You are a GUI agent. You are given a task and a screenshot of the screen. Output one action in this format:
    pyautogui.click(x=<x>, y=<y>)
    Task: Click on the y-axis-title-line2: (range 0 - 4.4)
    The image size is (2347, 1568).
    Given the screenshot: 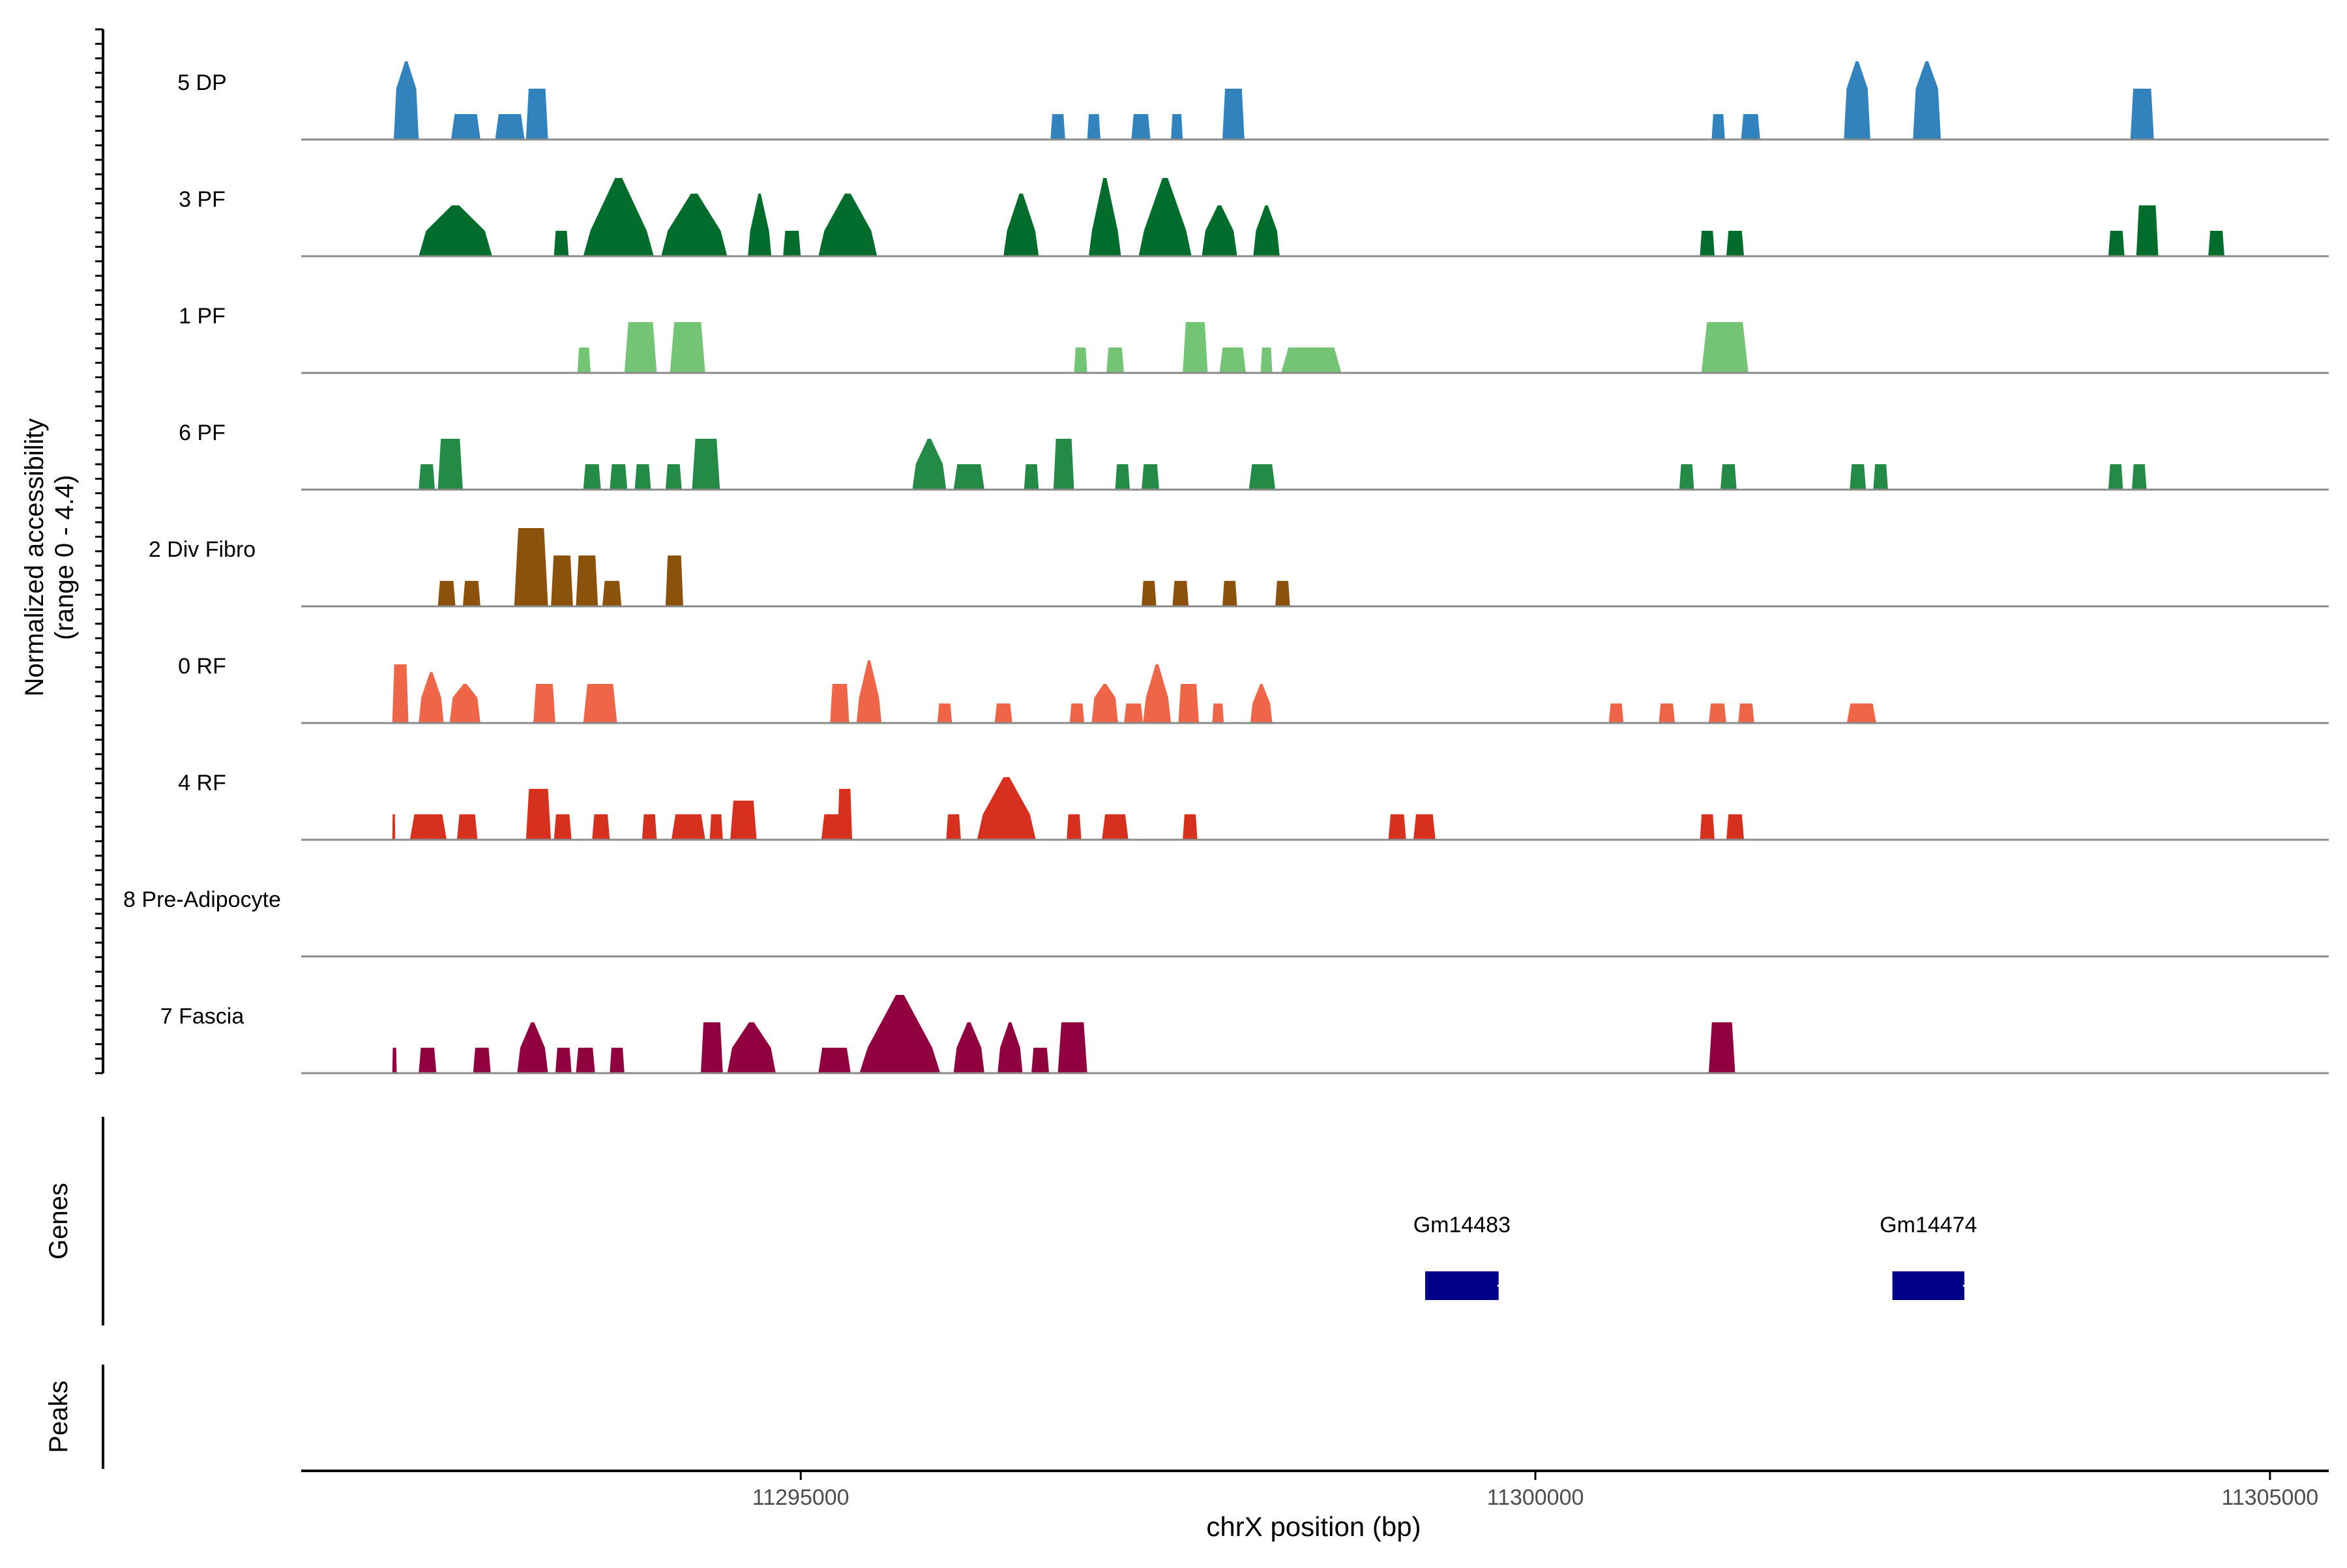 What is the action you would take?
    pyautogui.click(x=64, y=558)
    